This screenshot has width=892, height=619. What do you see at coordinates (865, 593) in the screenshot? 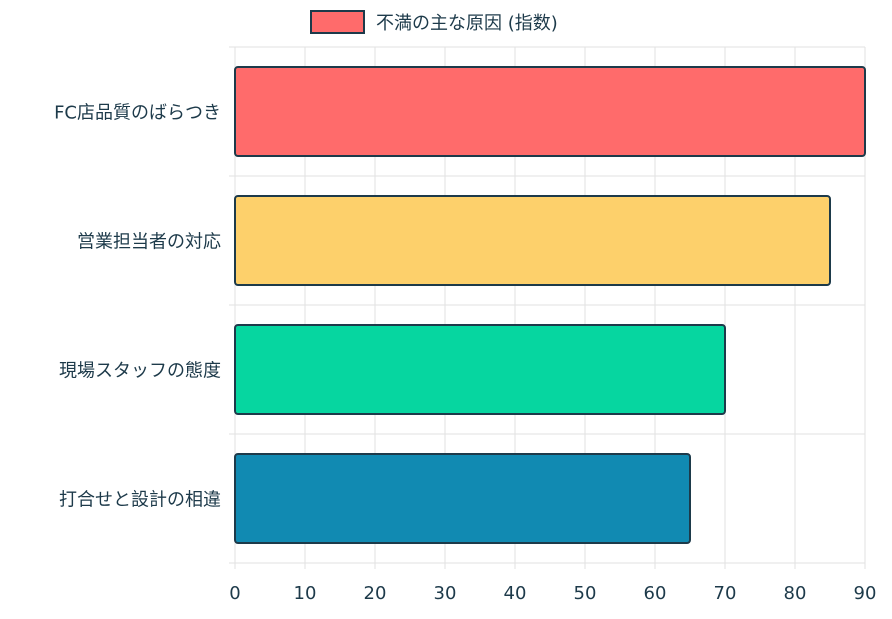
I see `x-tick-label: 90` at bounding box center [865, 593].